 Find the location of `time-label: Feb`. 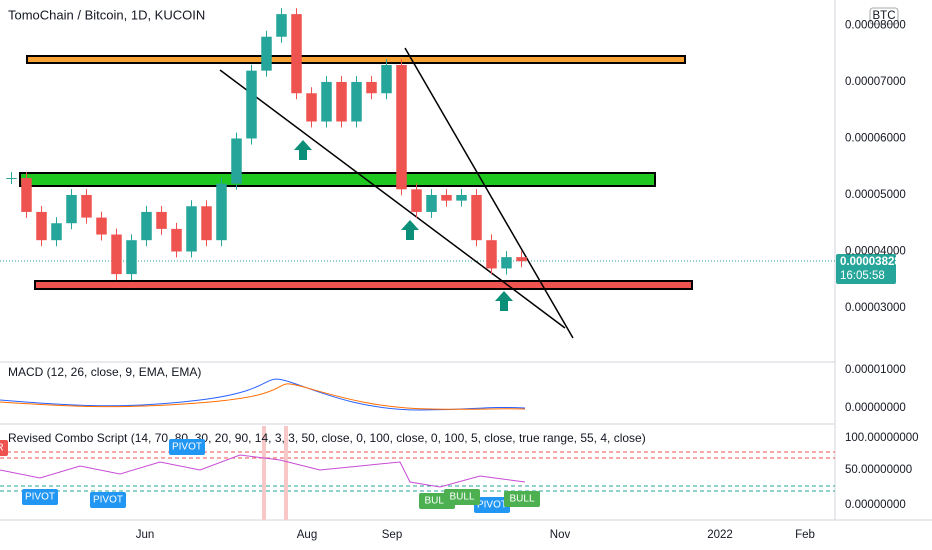

time-label: Feb is located at coordinates (805, 535).